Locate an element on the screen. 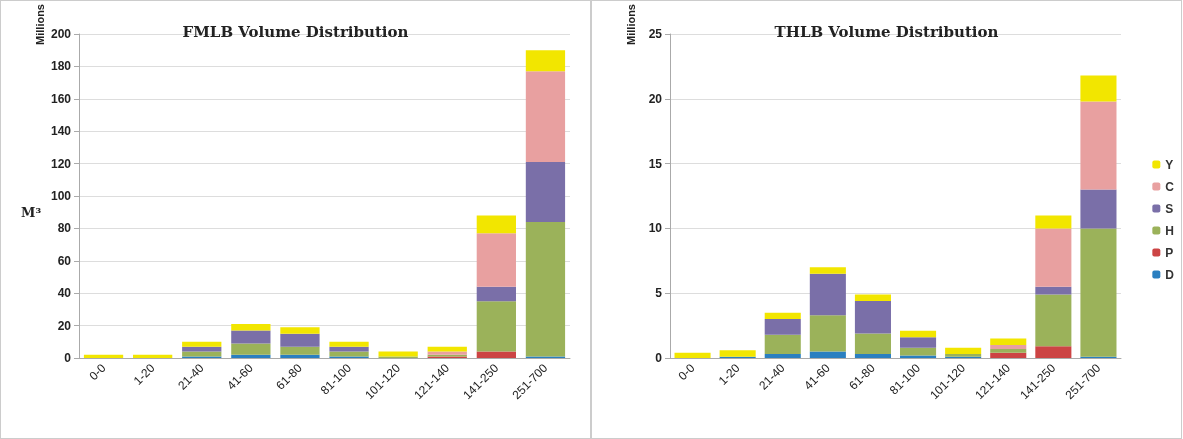  chart-title: THLB Volume Distribution is located at coordinates (886, 31).